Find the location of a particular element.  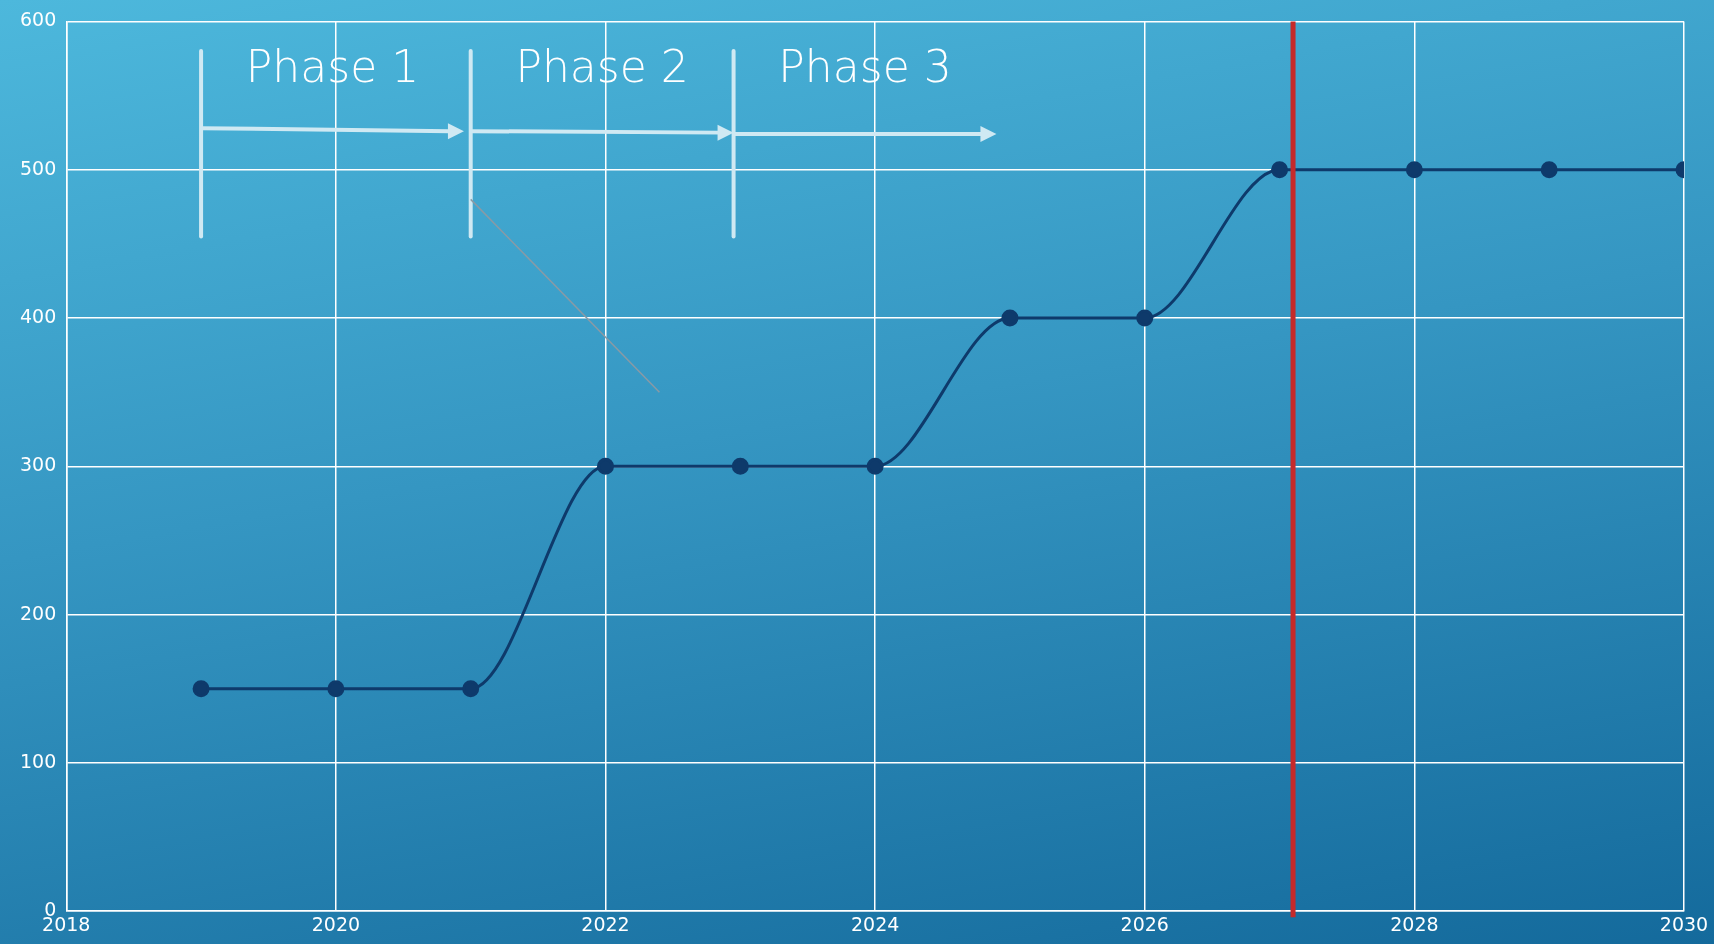

x-tick-label: 2028 is located at coordinates (1414, 923).